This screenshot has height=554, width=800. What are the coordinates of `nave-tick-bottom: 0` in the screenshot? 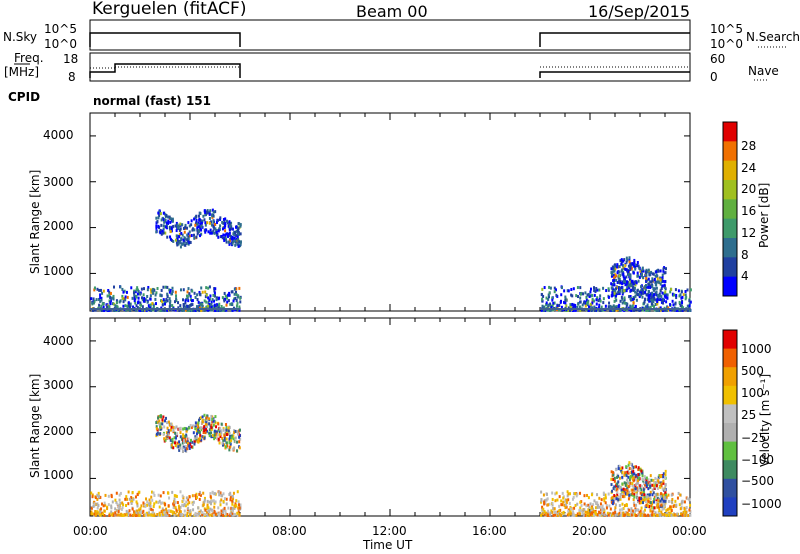 It's located at (714, 77).